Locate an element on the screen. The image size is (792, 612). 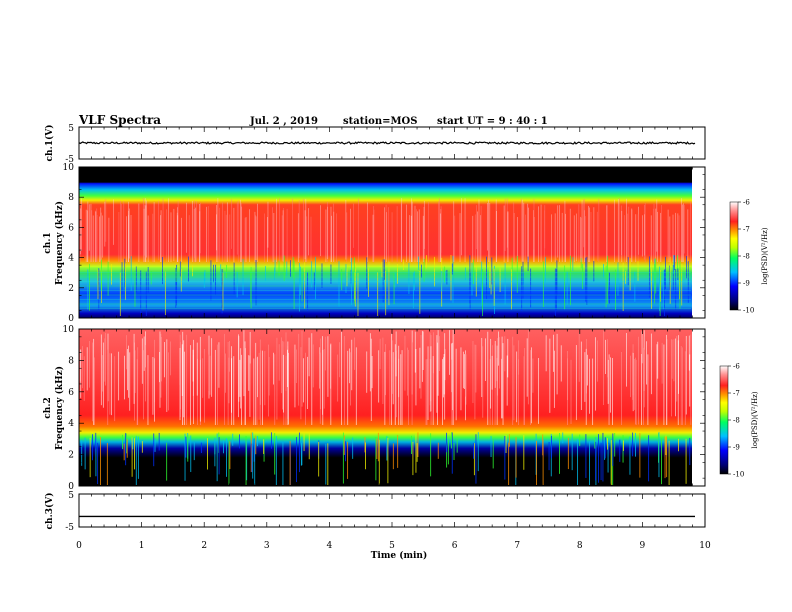
ch1-colorbar-ticks: -6 -7 -8 -9 -10 is located at coordinates (746, 257).